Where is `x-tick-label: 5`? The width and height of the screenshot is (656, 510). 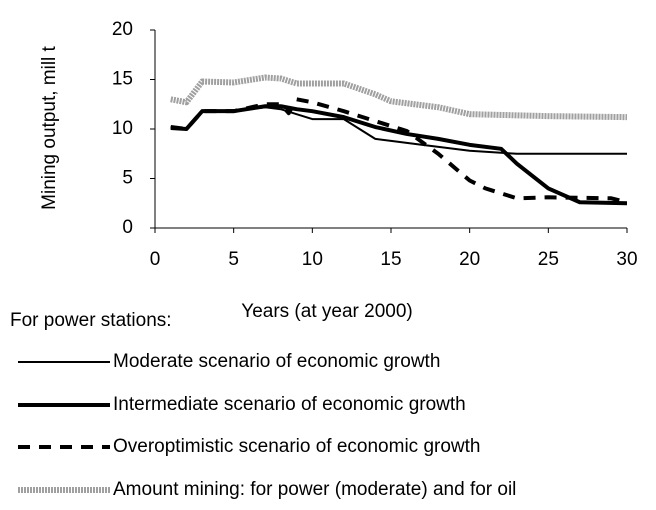
x-tick-label: 5 is located at coordinates (233, 259).